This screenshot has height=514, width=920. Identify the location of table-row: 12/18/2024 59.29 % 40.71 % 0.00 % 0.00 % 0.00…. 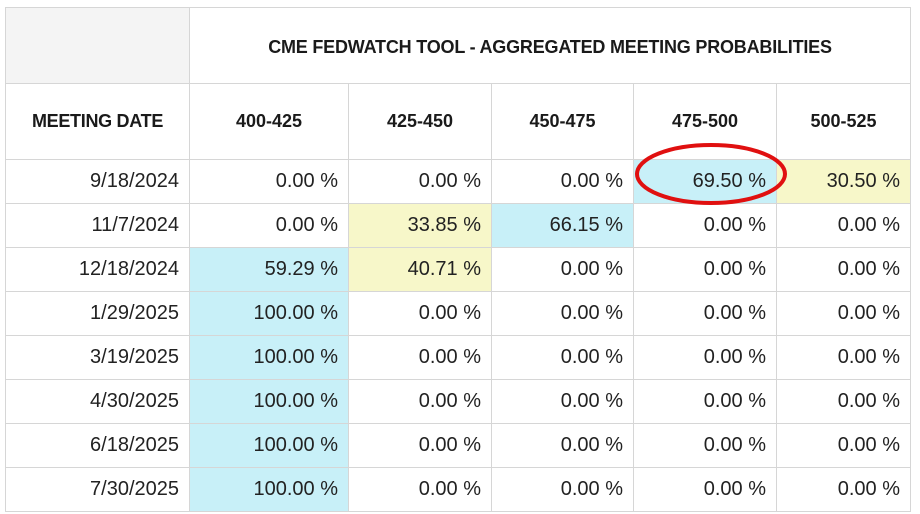
(458, 269).